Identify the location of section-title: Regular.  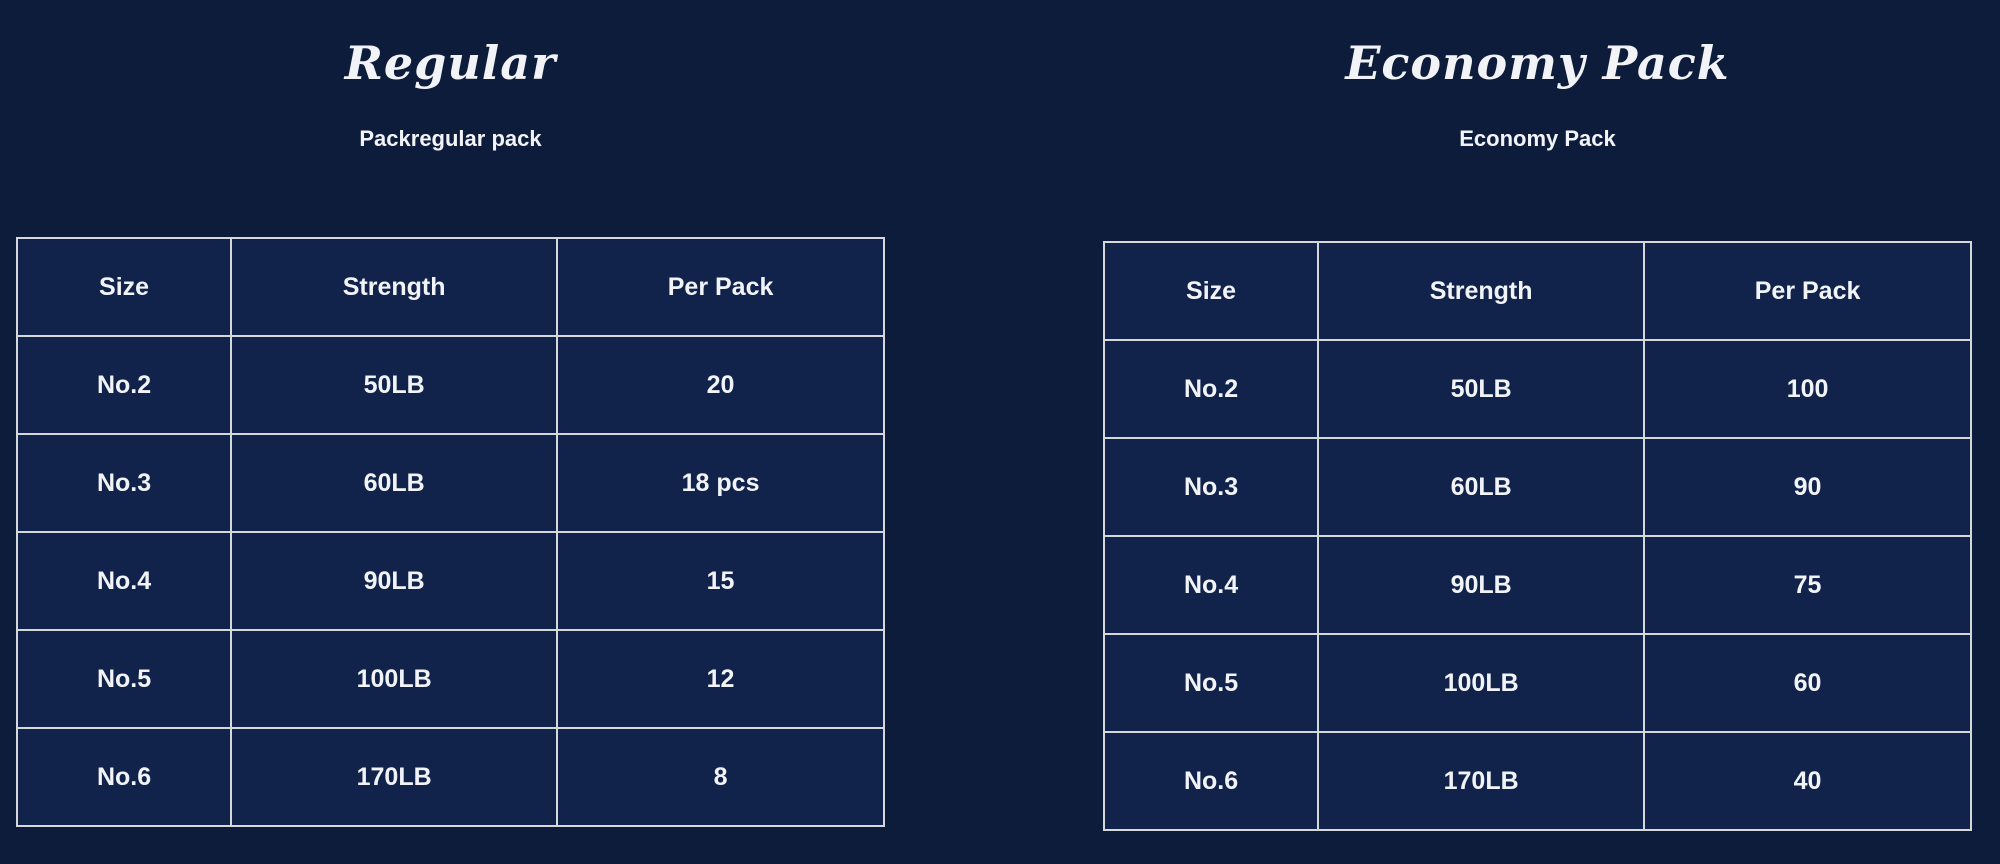
(450, 63).